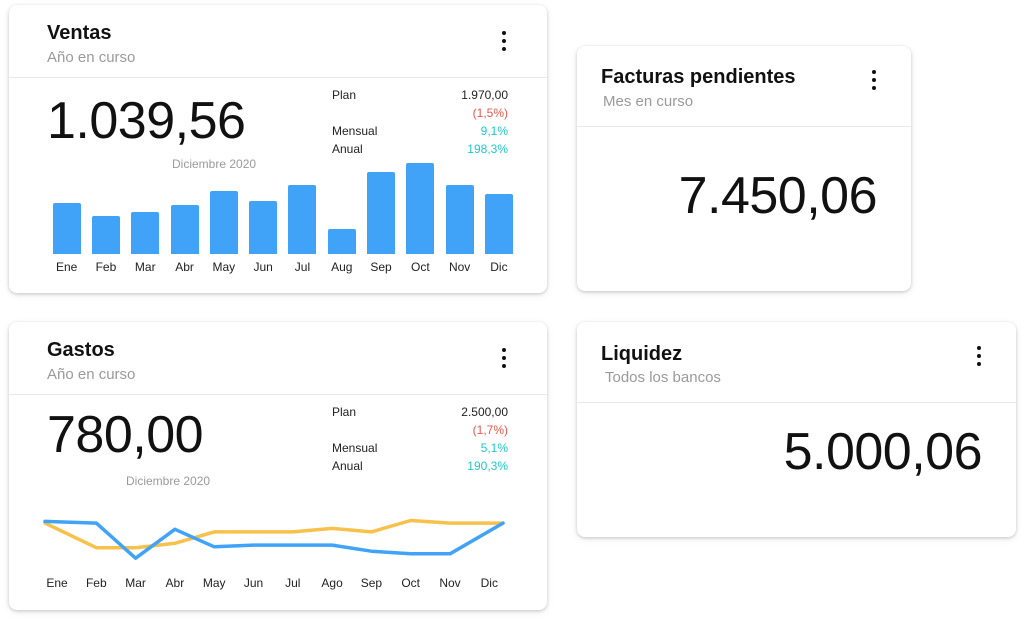 The image size is (1024, 622). Describe the element at coordinates (91, 57) in the screenshot. I see `ventas-subtitle: Año en curso` at that location.